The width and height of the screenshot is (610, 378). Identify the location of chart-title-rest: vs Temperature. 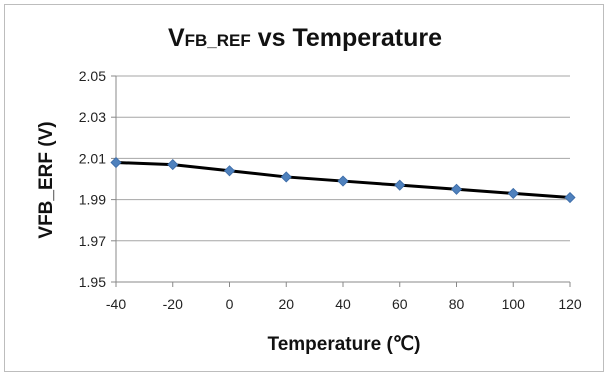
(346, 38).